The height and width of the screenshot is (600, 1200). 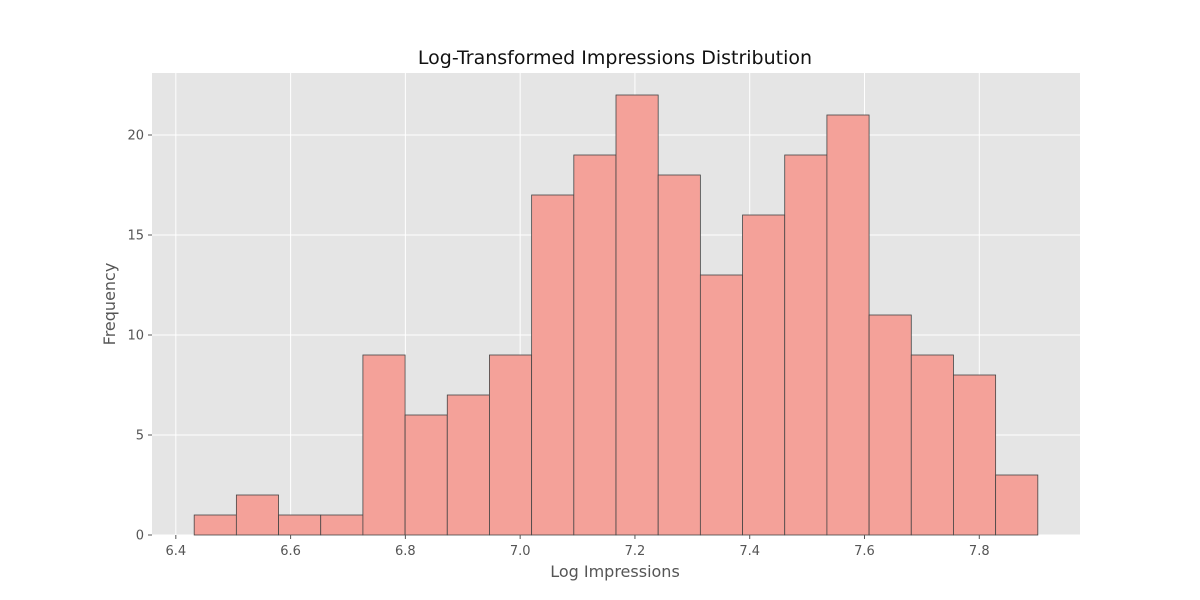 I want to click on y-tick-label: 15, so click(x=135, y=236).